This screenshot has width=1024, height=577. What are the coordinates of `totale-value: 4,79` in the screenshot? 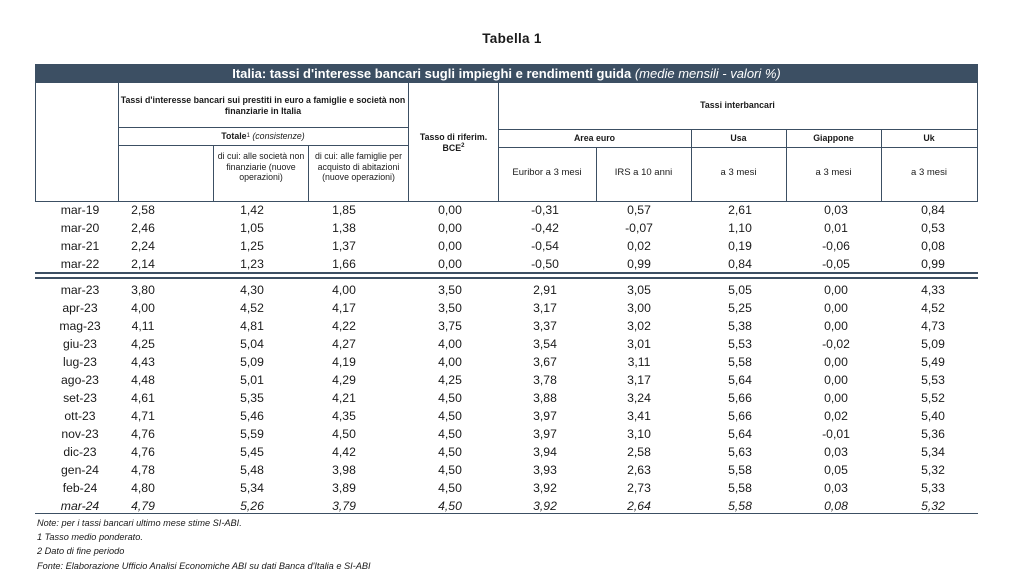 It's located at (143, 506).